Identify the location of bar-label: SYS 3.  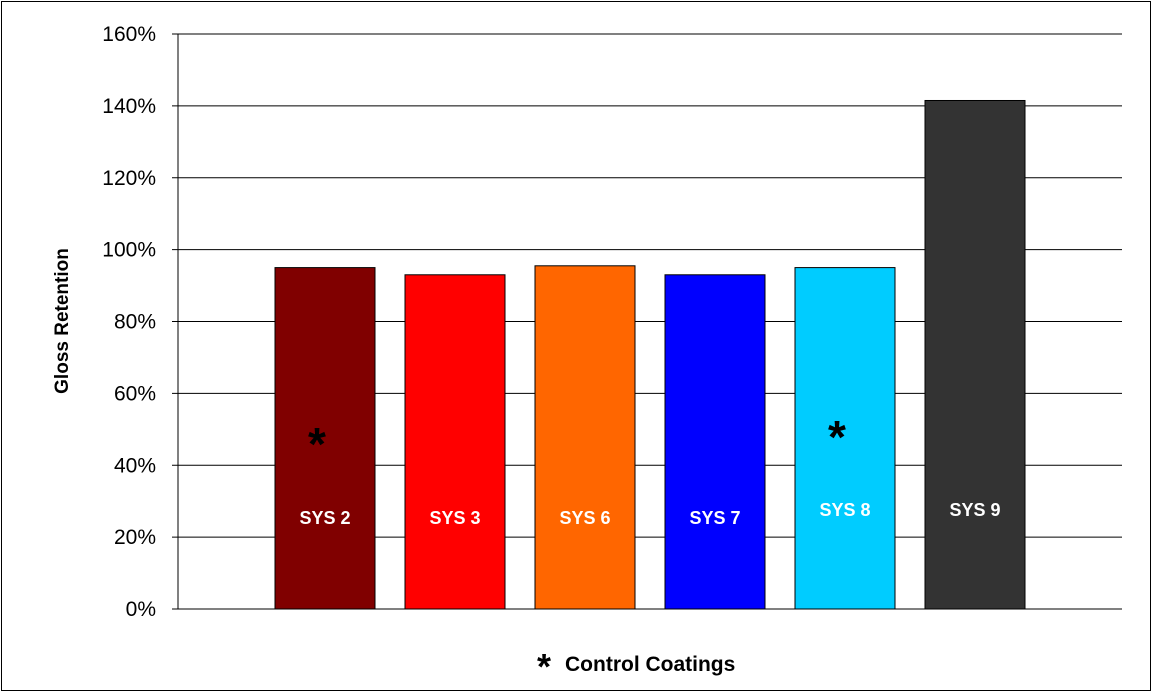
(454, 518).